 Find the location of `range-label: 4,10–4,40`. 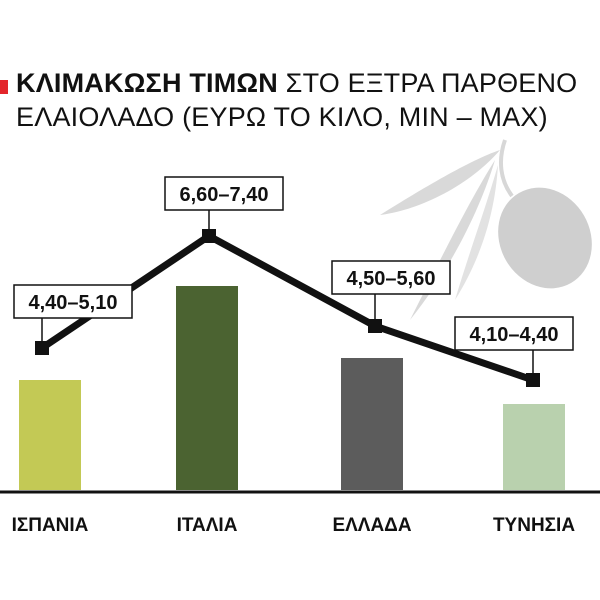

range-label: 4,10–4,40 is located at coordinates (514, 335).